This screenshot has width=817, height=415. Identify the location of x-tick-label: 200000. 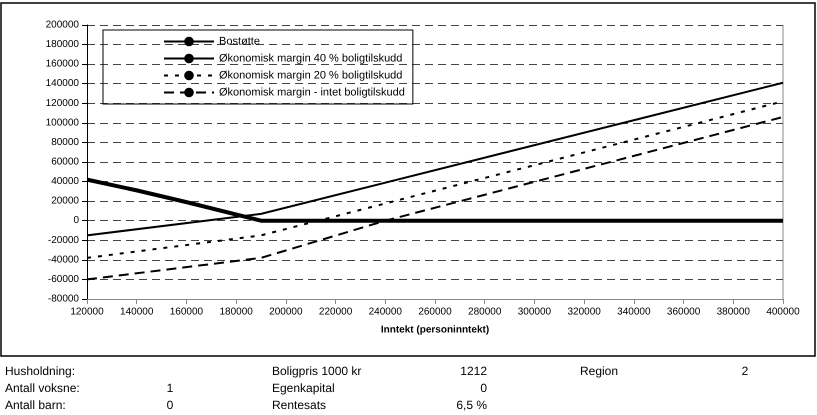
(286, 312).